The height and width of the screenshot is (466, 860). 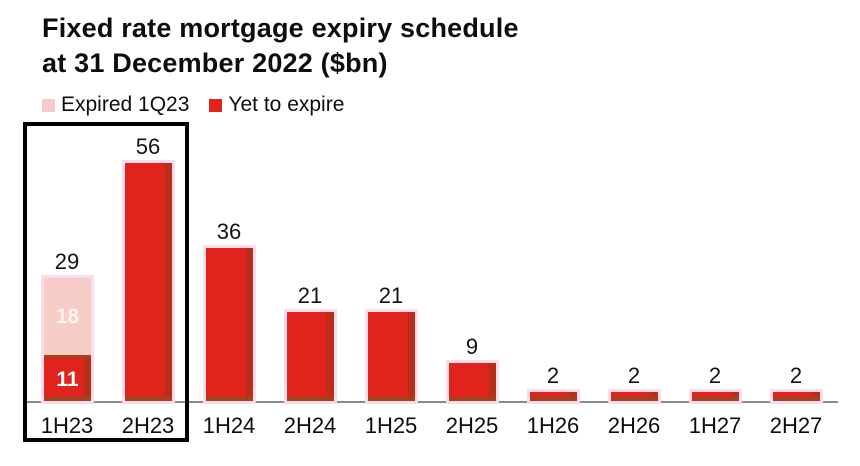 I want to click on x-axis-label-2h23: 2H23, so click(x=148, y=425).